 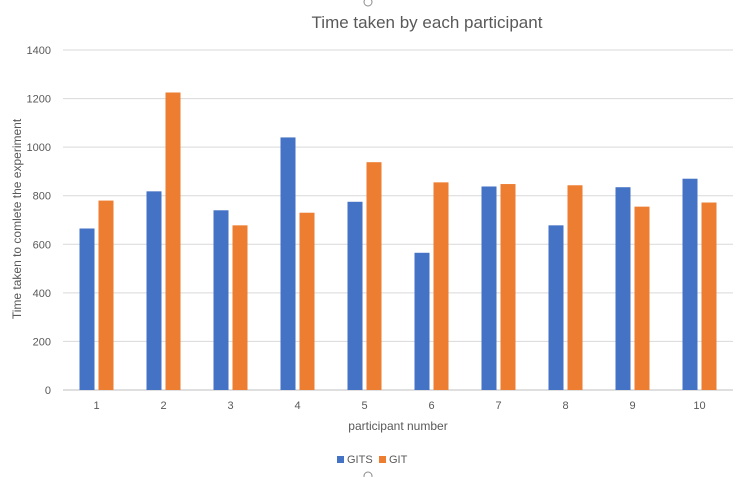 What do you see at coordinates (368, 3) in the screenshot?
I see `frame-handle-top` at bounding box center [368, 3].